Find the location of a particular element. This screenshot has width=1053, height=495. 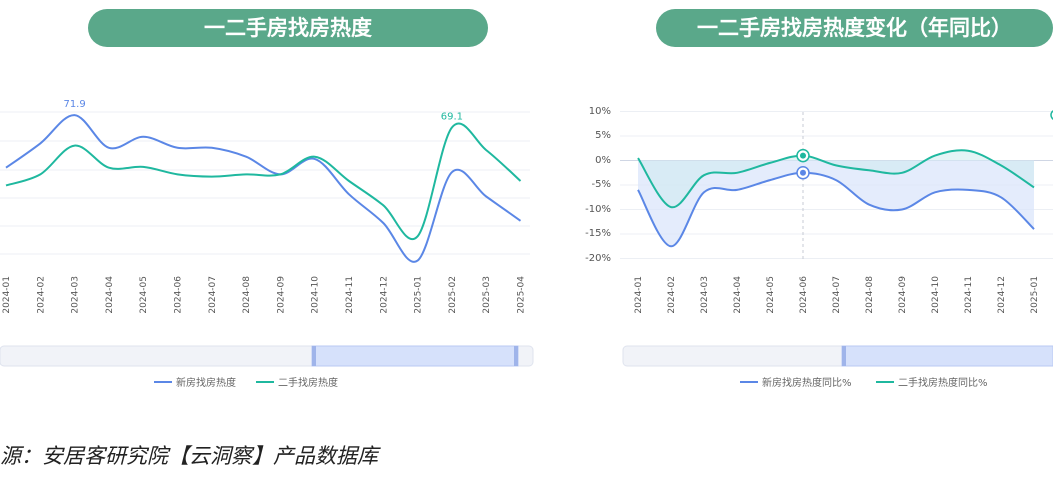

series-line-second is located at coordinates (263, 181).